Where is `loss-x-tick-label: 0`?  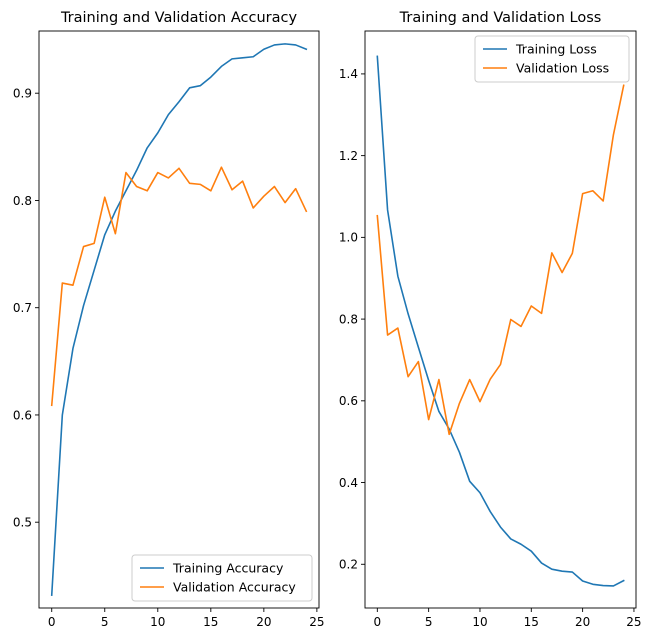
loss-x-tick-label: 0 is located at coordinates (377, 622).